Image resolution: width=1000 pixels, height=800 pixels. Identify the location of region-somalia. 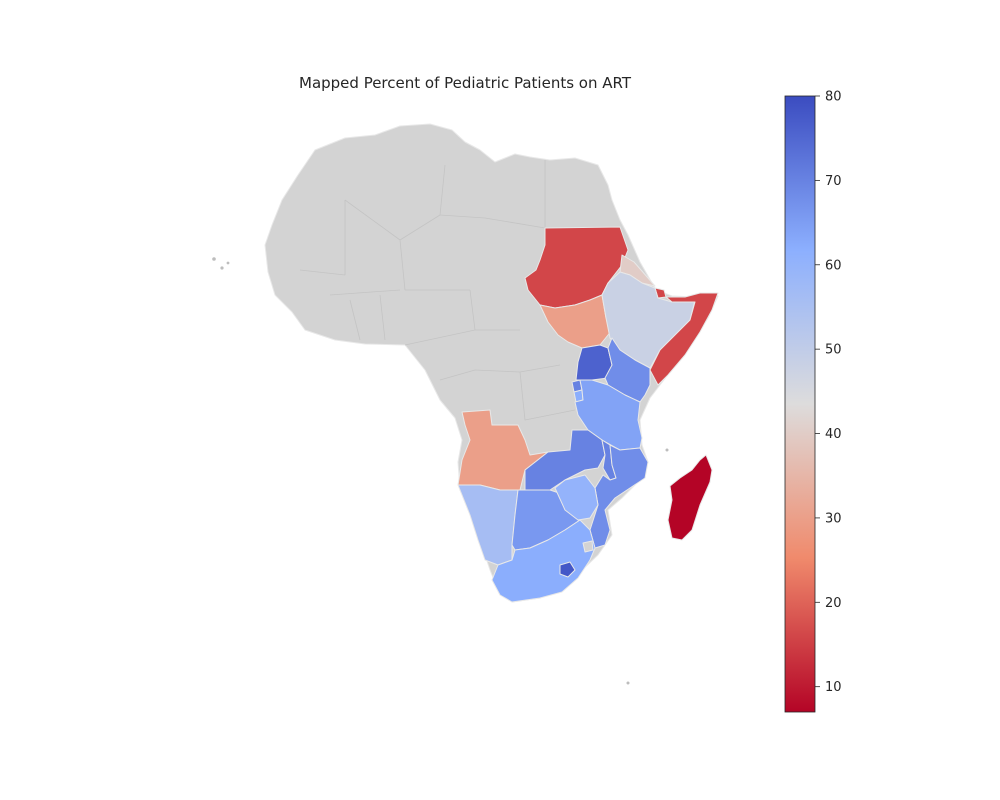
(684, 339).